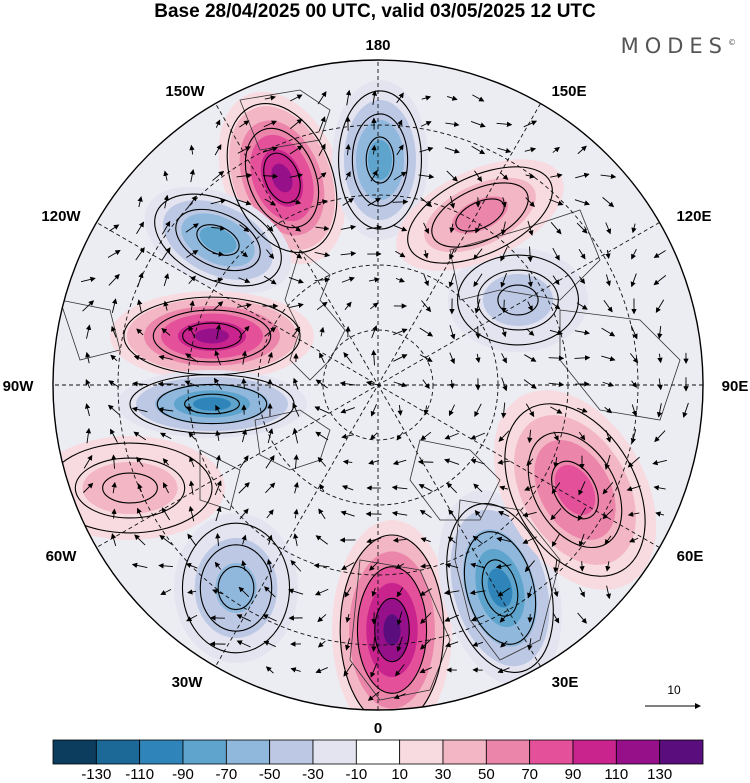 The image size is (750, 783). What do you see at coordinates (507, 580) in the screenshot?
I see `coastline` at bounding box center [507, 580].